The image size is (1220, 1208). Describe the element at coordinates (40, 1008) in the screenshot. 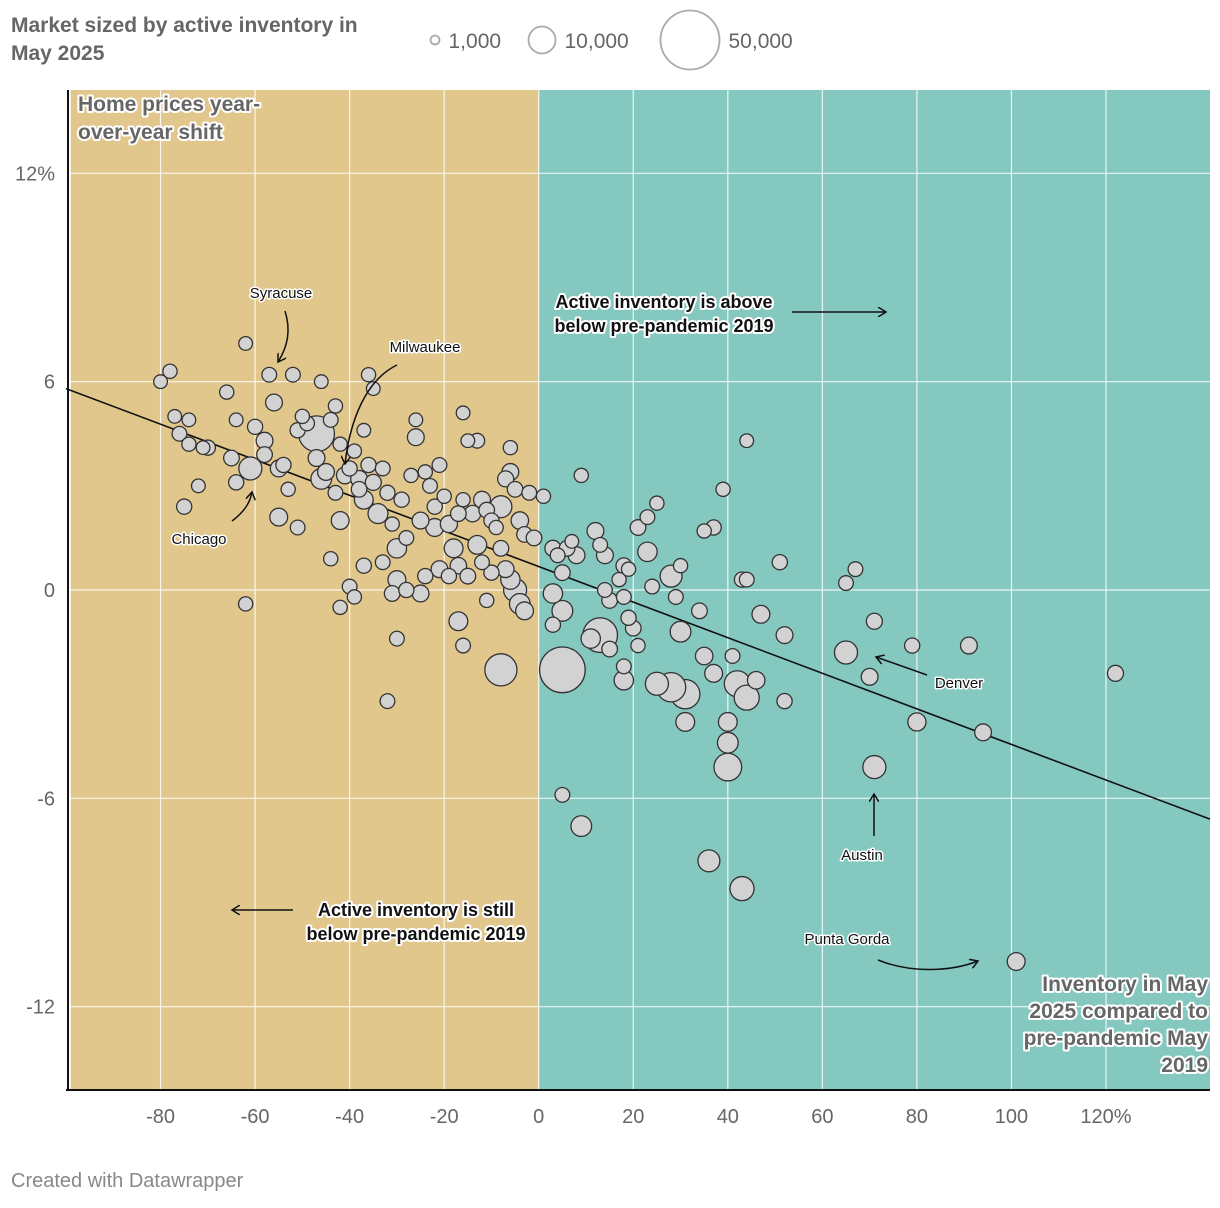

I see `y-tick-label: -12` at that location.